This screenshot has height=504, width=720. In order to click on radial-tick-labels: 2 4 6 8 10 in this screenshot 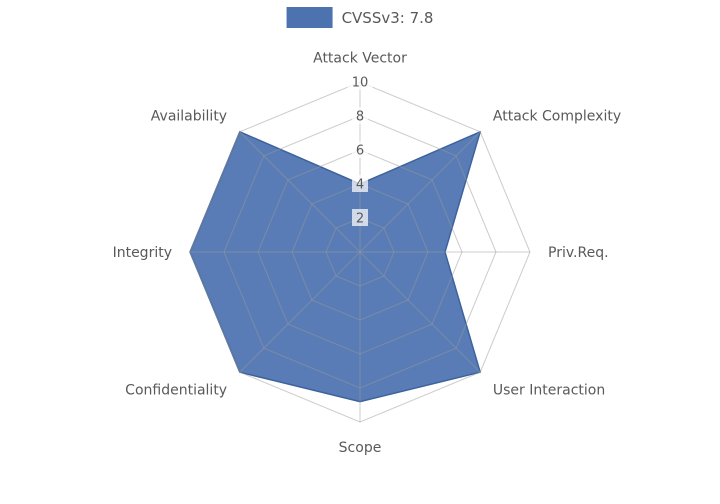, I will do `click(360, 150)`.